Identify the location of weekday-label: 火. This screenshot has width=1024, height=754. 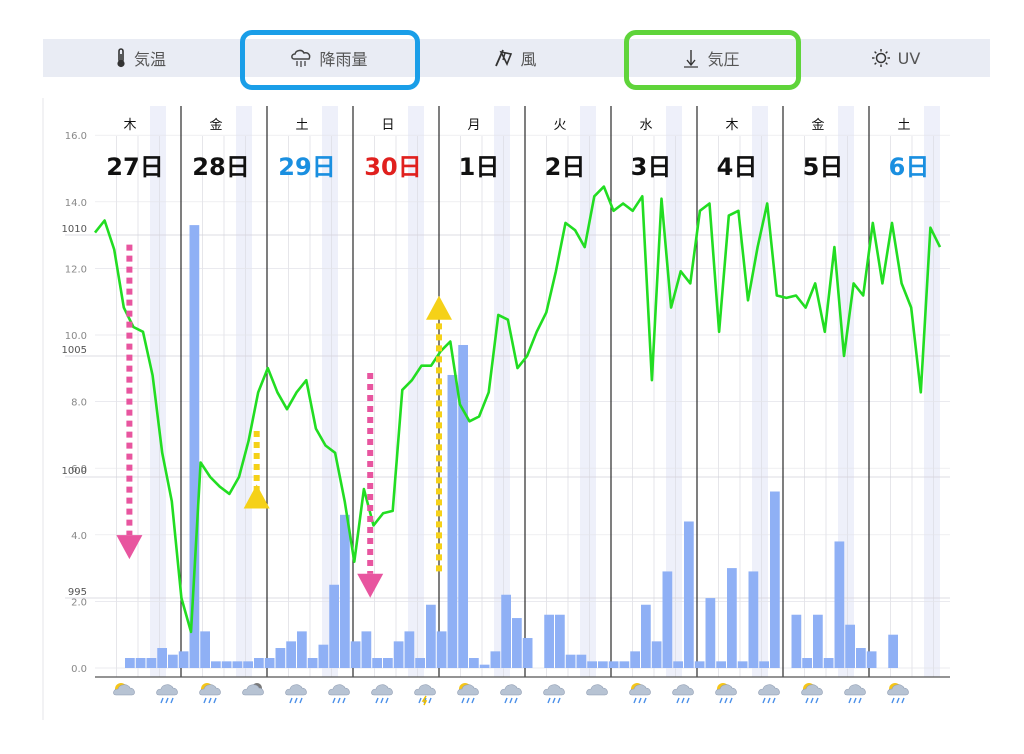
(559, 125).